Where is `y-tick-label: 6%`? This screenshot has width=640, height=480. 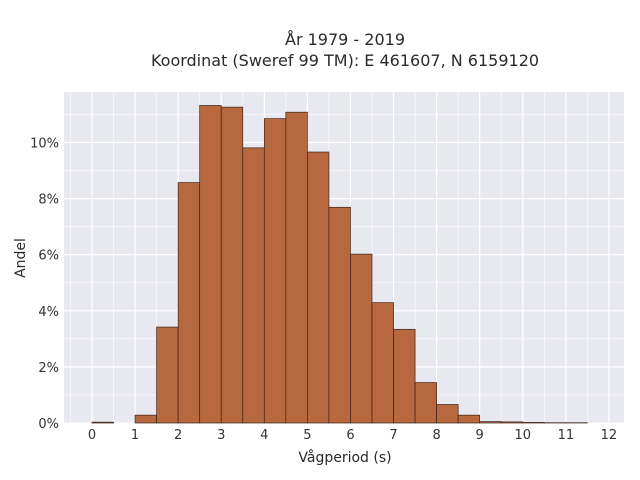
y-tick-label: 6% is located at coordinates (48, 256).